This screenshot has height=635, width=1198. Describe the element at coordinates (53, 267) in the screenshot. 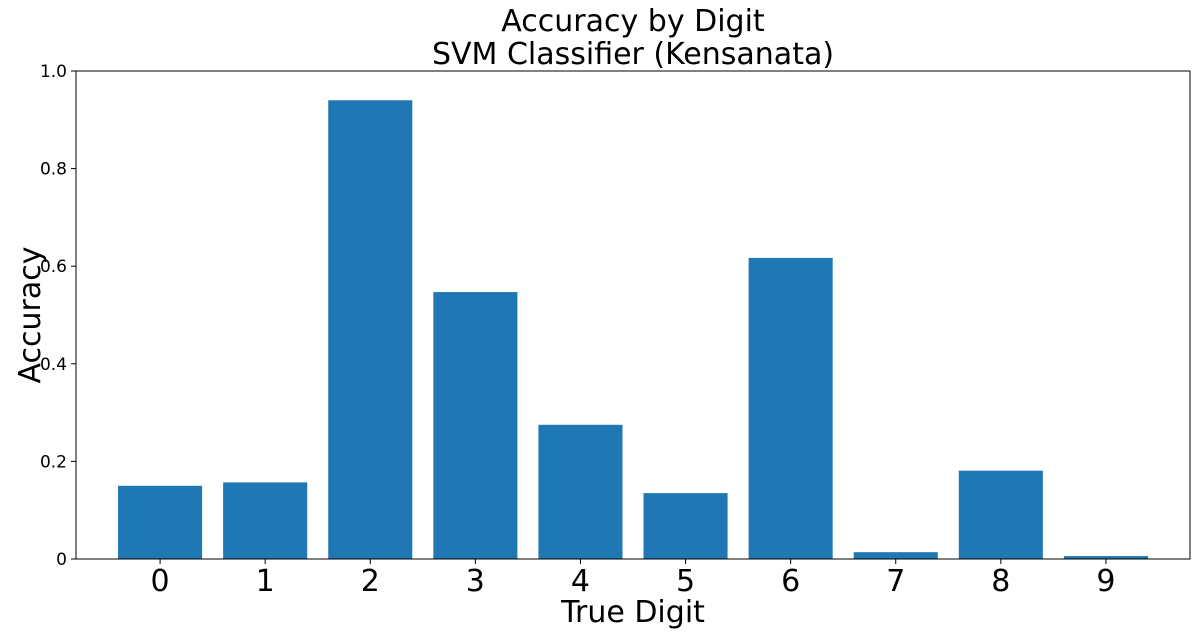

I see `y-tick-label: 0.6` at that location.